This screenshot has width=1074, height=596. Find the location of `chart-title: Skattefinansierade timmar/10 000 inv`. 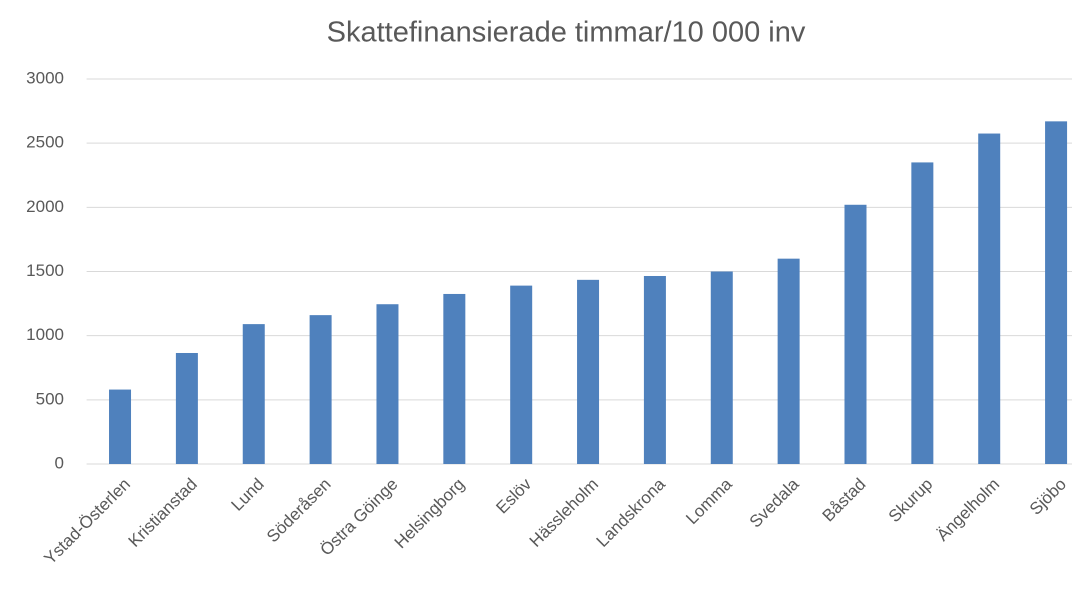

chart-title: Skattefinansierade timmar/10 000 inv is located at coordinates (566, 33).